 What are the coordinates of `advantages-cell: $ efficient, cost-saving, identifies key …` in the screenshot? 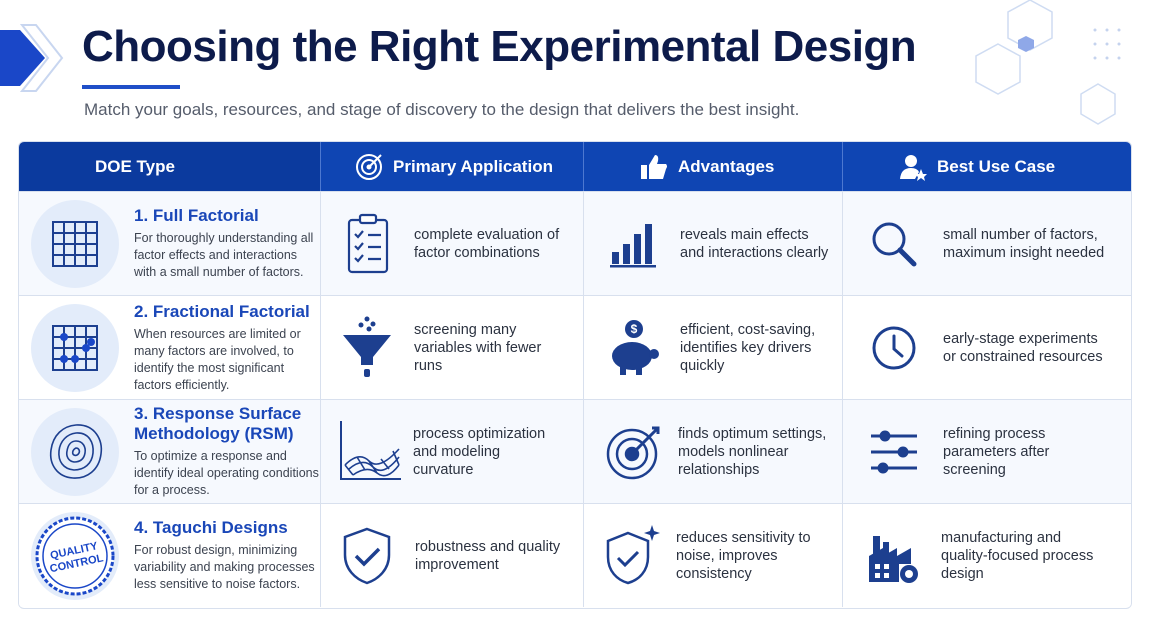 It's located at (713, 347).